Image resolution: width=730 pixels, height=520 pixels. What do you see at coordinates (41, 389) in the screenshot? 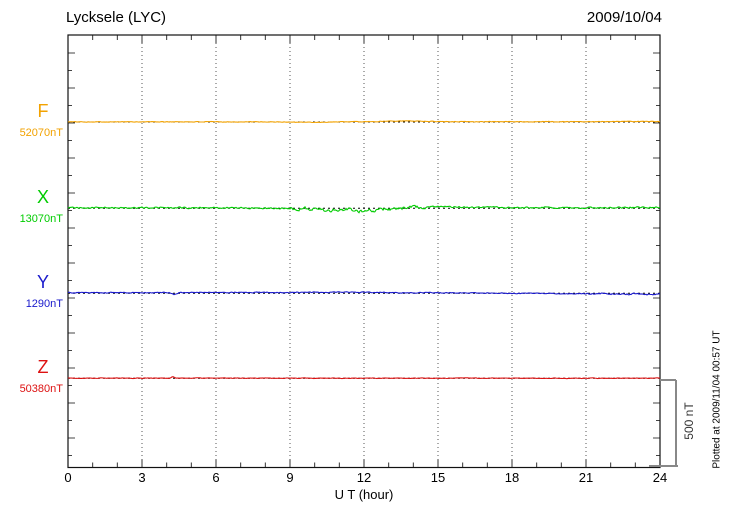
I see `series-baseline-z: 50380nT` at bounding box center [41, 389].